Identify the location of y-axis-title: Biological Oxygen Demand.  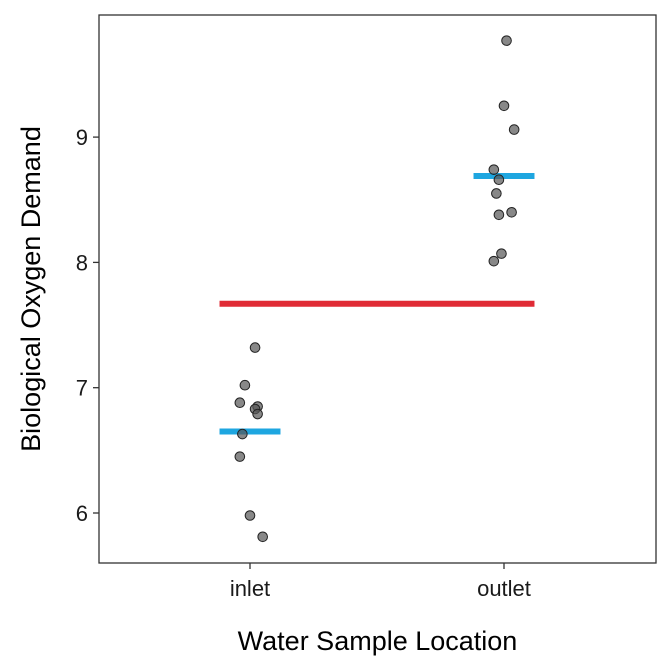
(31, 289).